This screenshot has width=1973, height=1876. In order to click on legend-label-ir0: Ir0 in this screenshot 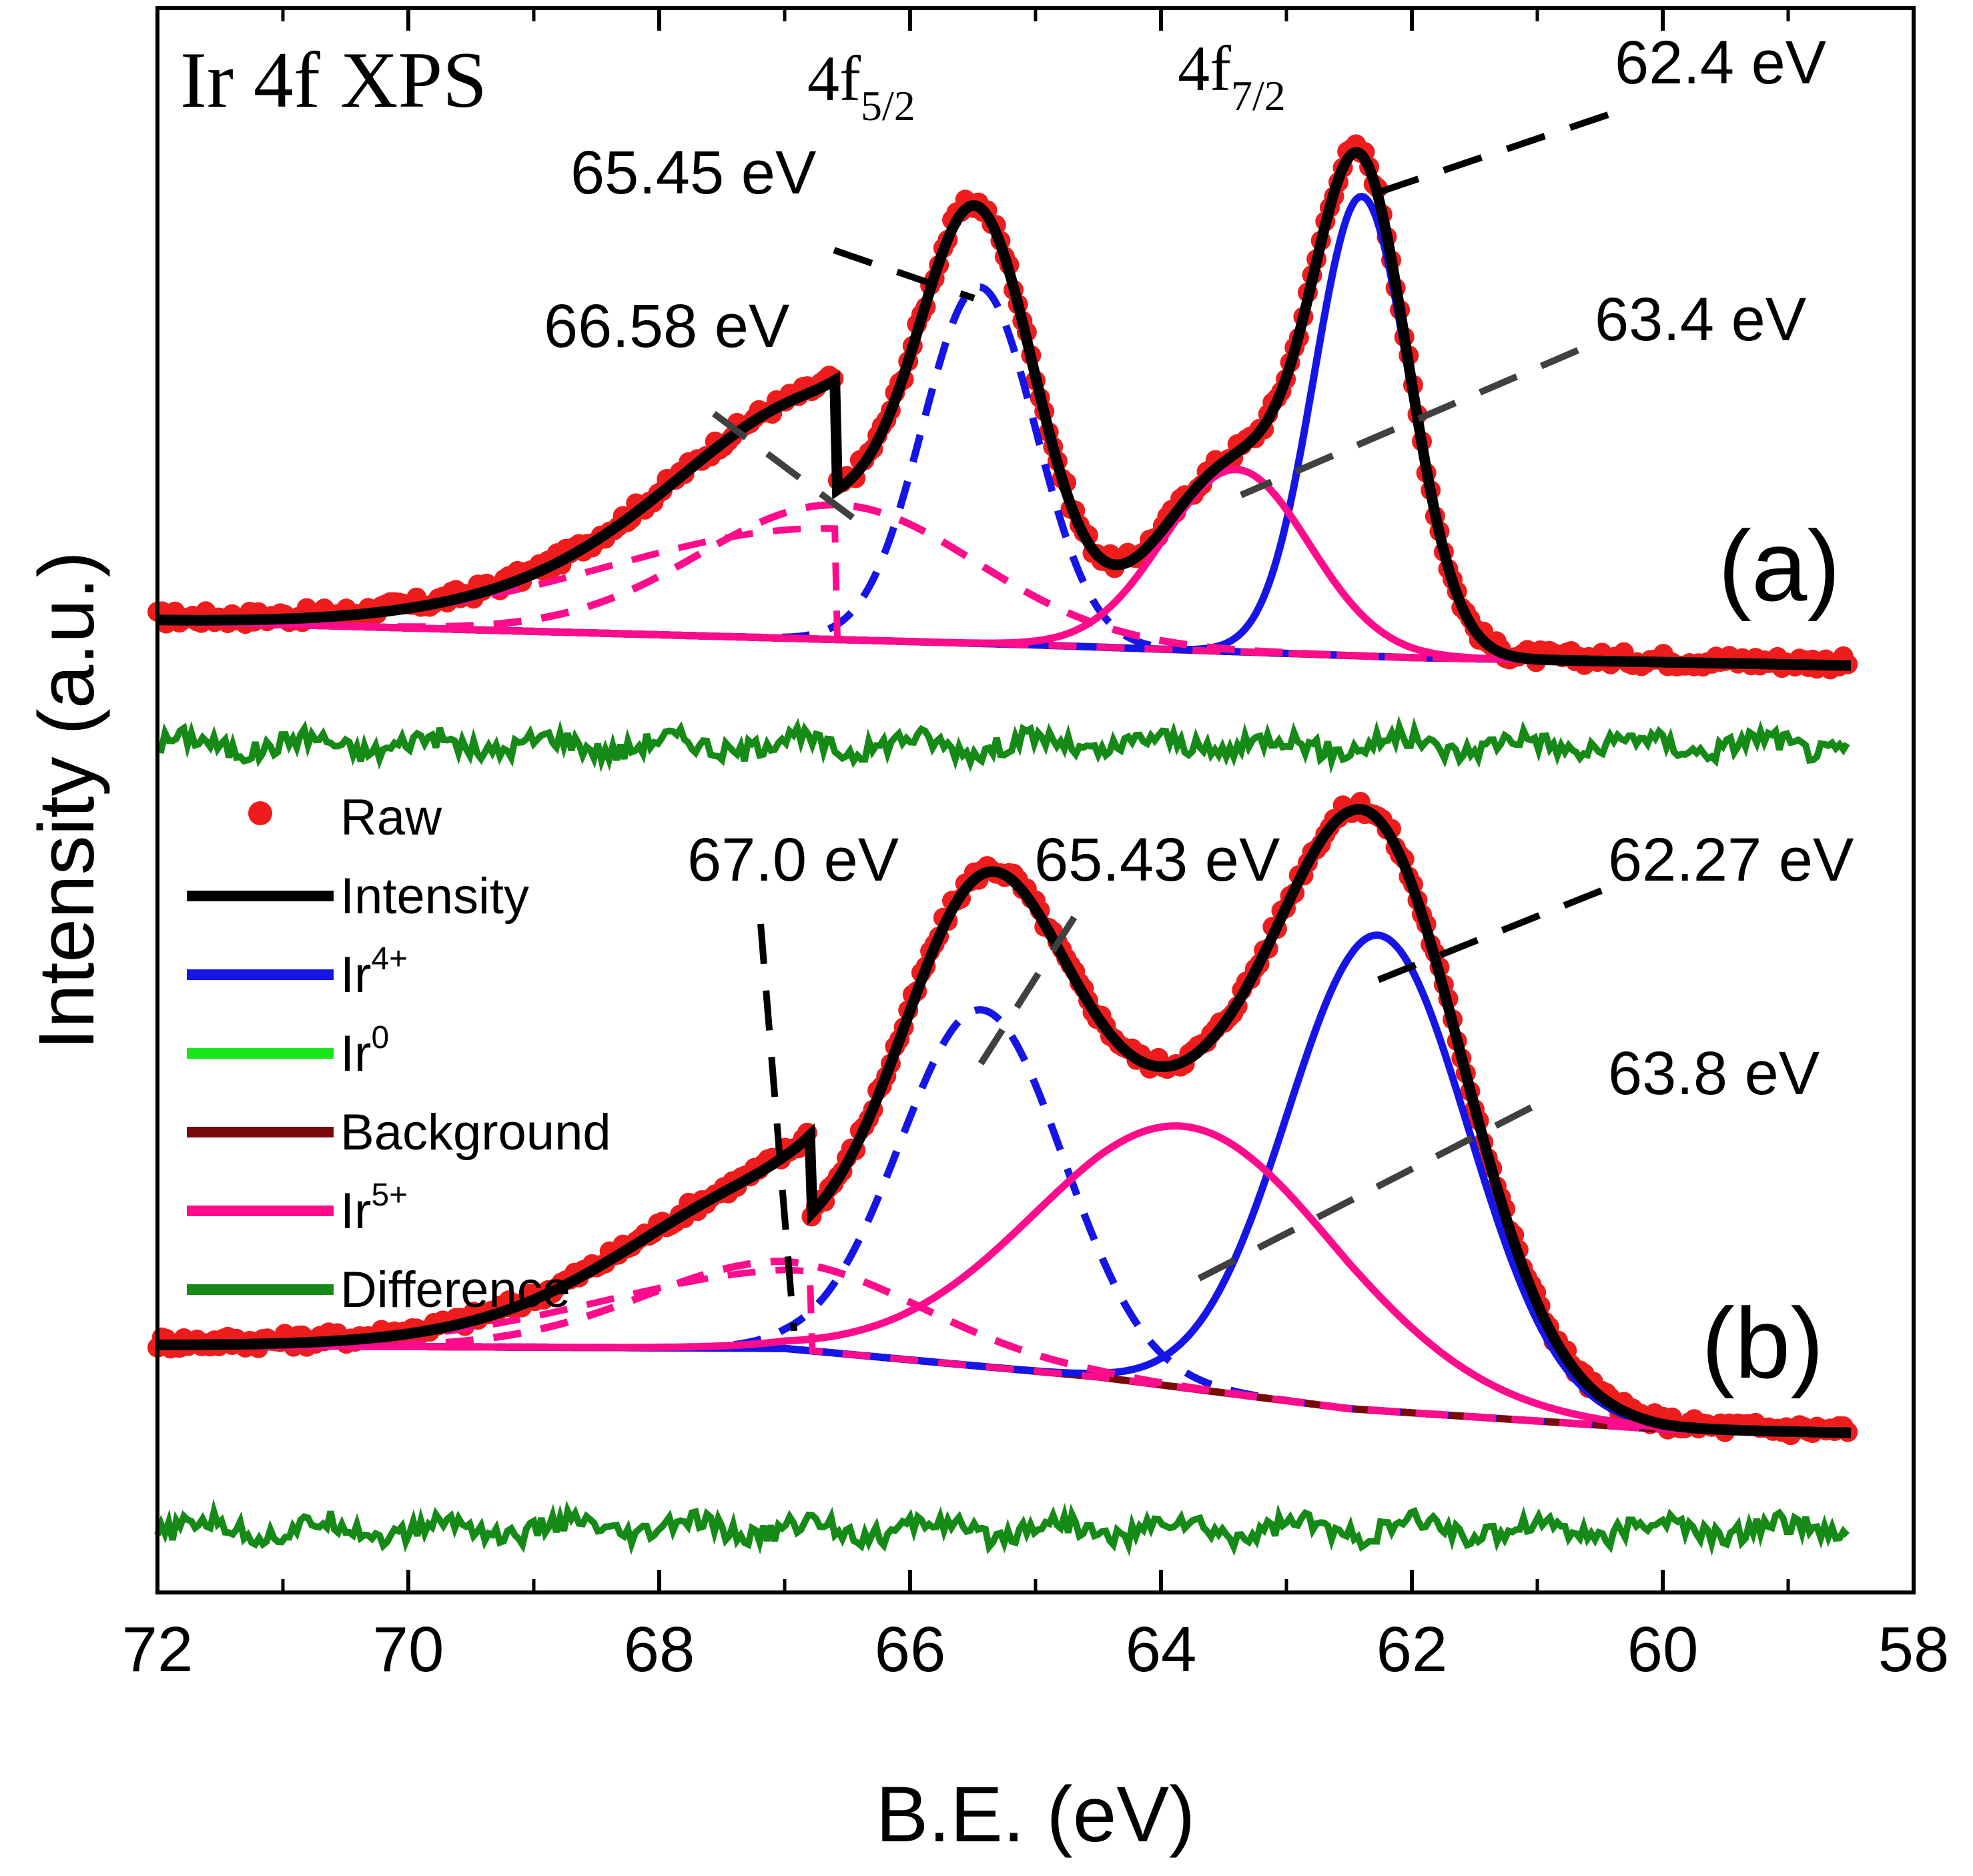, I will do `click(364, 1051)`.